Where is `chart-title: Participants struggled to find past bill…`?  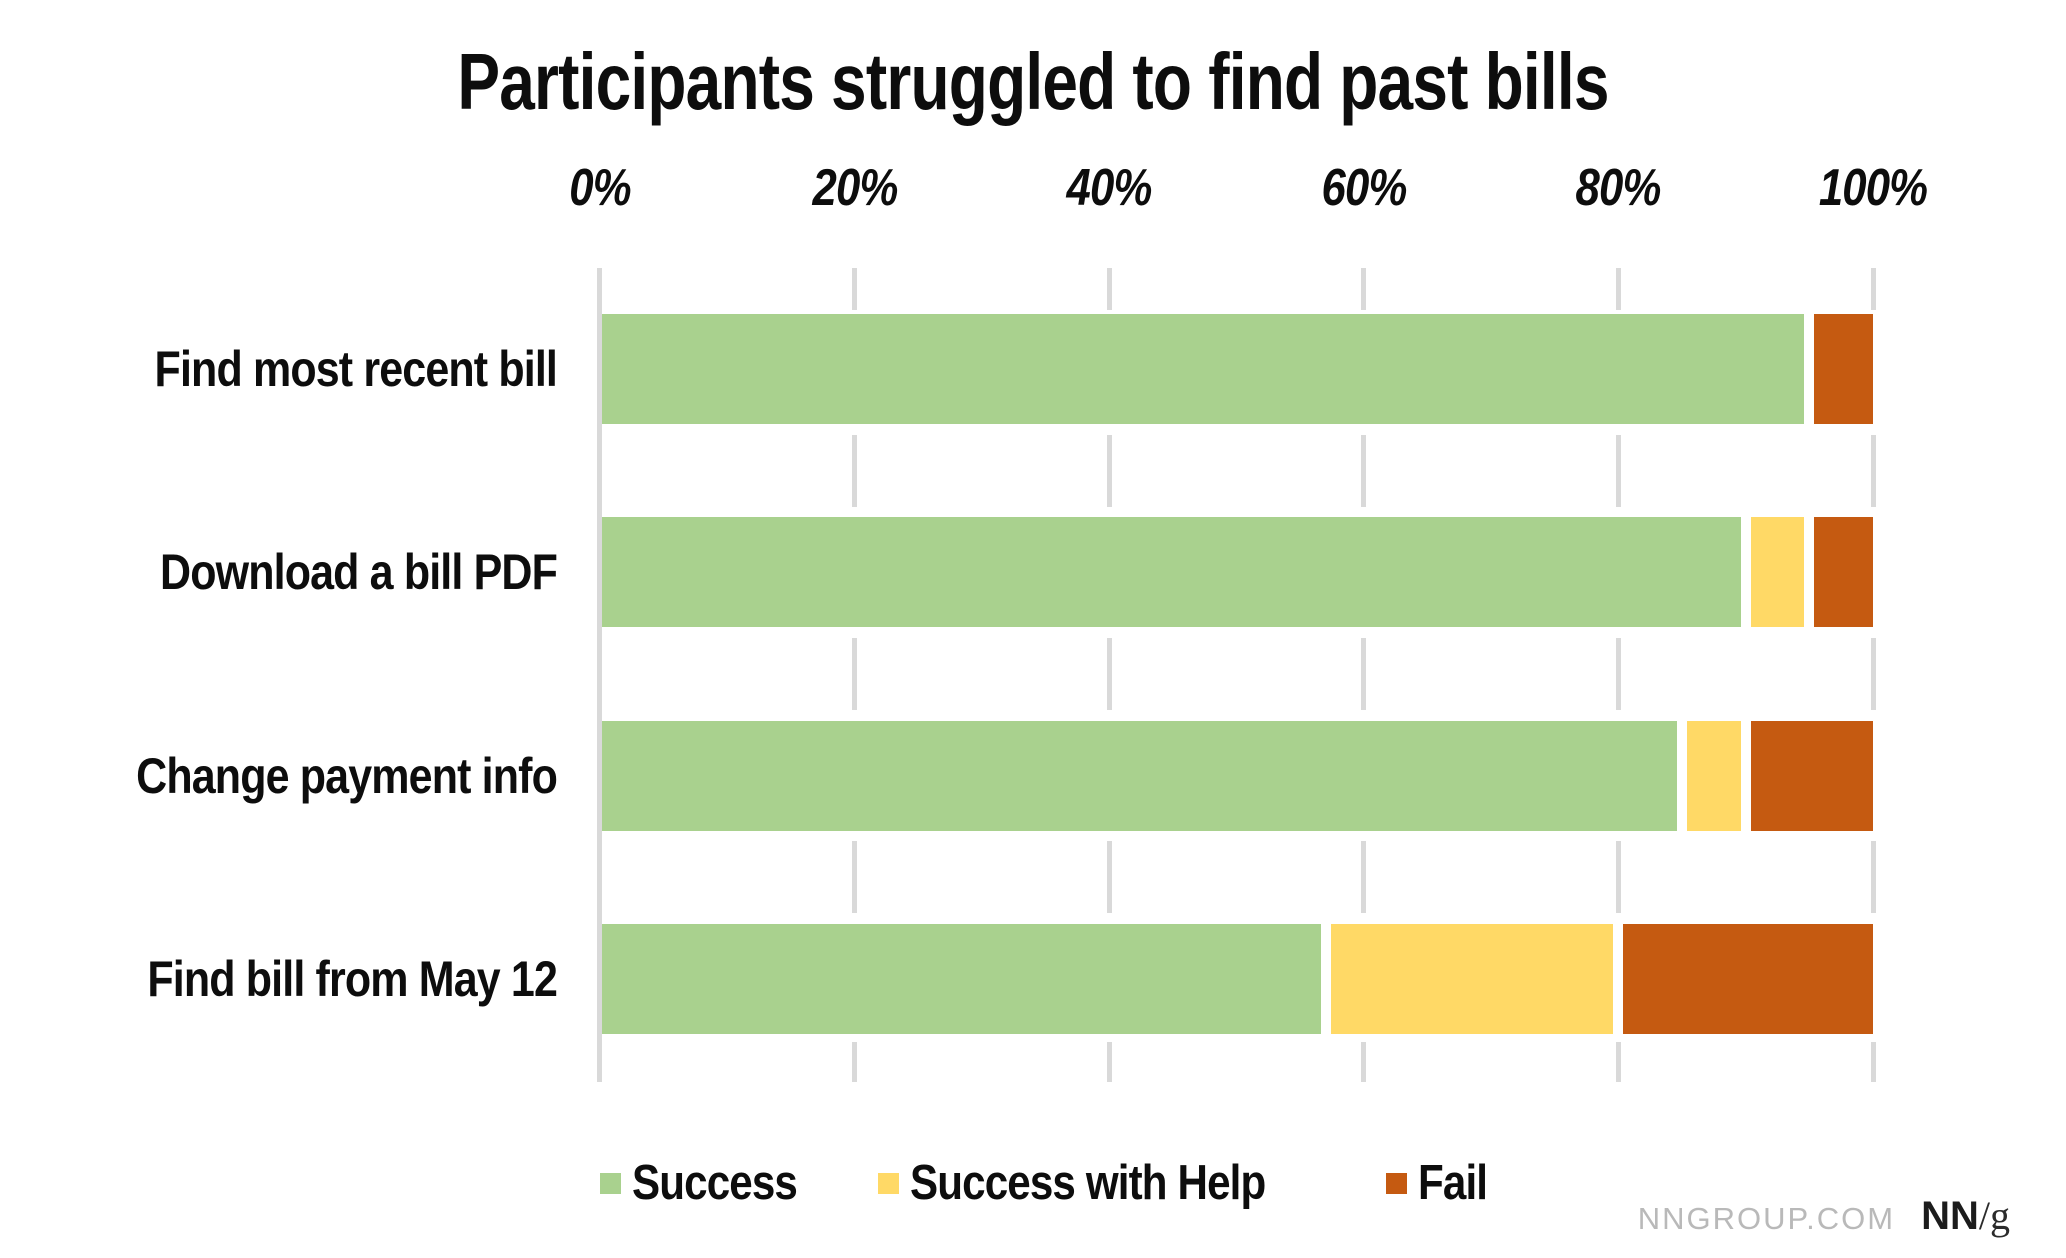
chart-title: Participants struggled to find past bill… is located at coordinates (1033, 81).